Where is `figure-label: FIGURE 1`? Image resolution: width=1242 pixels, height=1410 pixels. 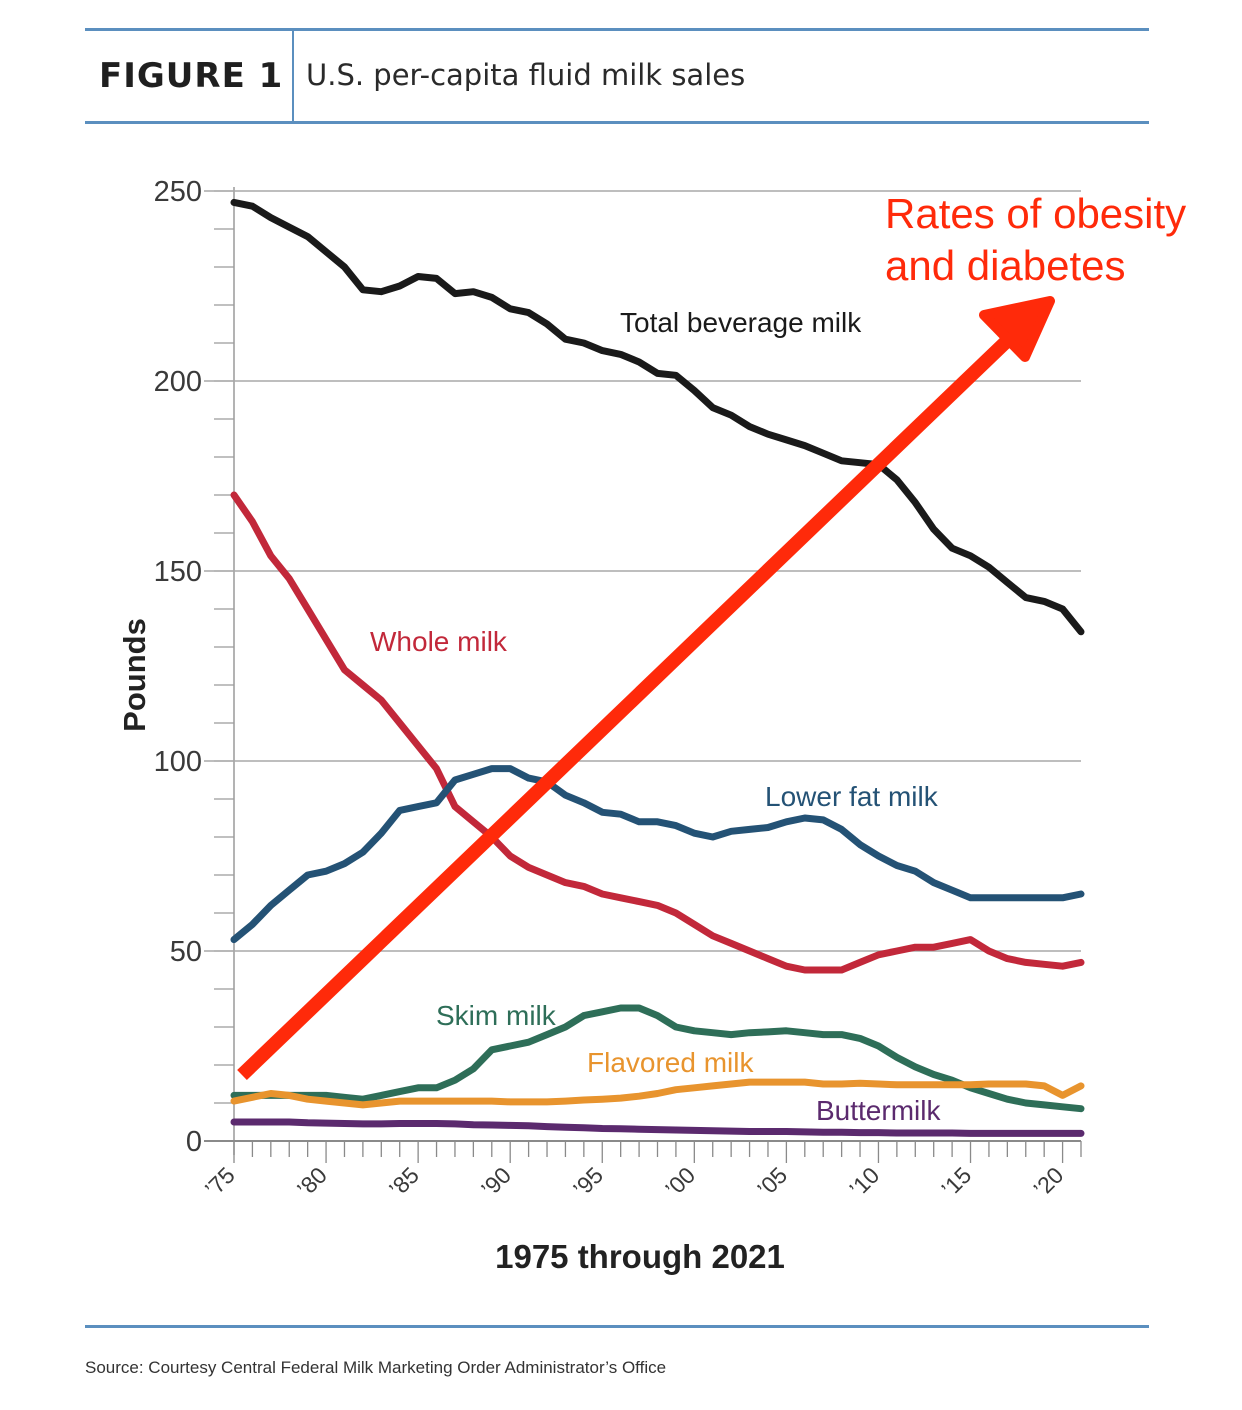 figure-label: FIGURE 1 is located at coordinates (191, 76).